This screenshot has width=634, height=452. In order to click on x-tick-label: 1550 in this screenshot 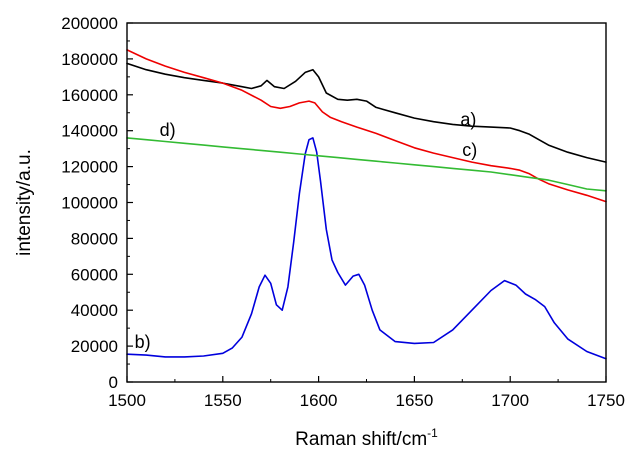, I will do `click(223, 400)`.